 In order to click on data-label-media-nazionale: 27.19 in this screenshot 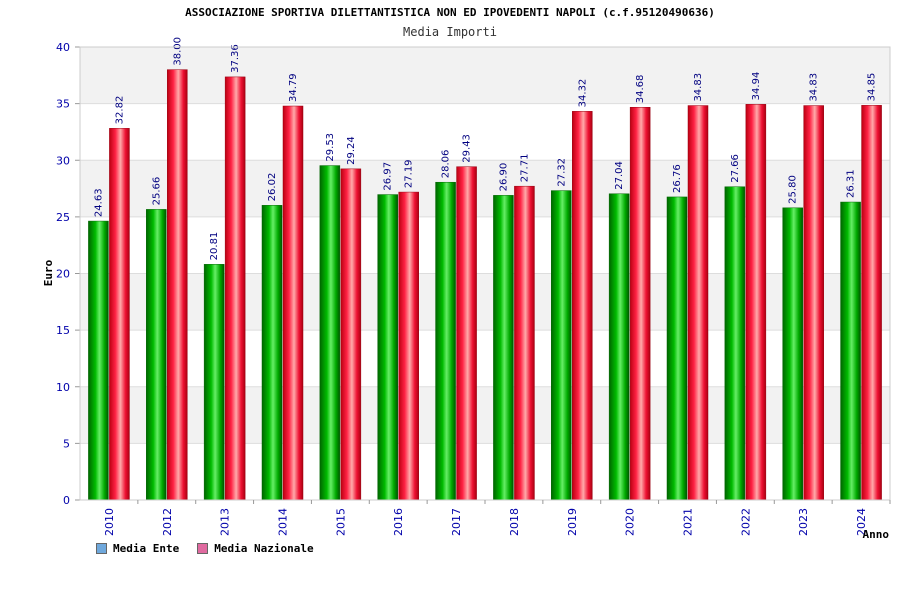, I will do `click(409, 173)`.